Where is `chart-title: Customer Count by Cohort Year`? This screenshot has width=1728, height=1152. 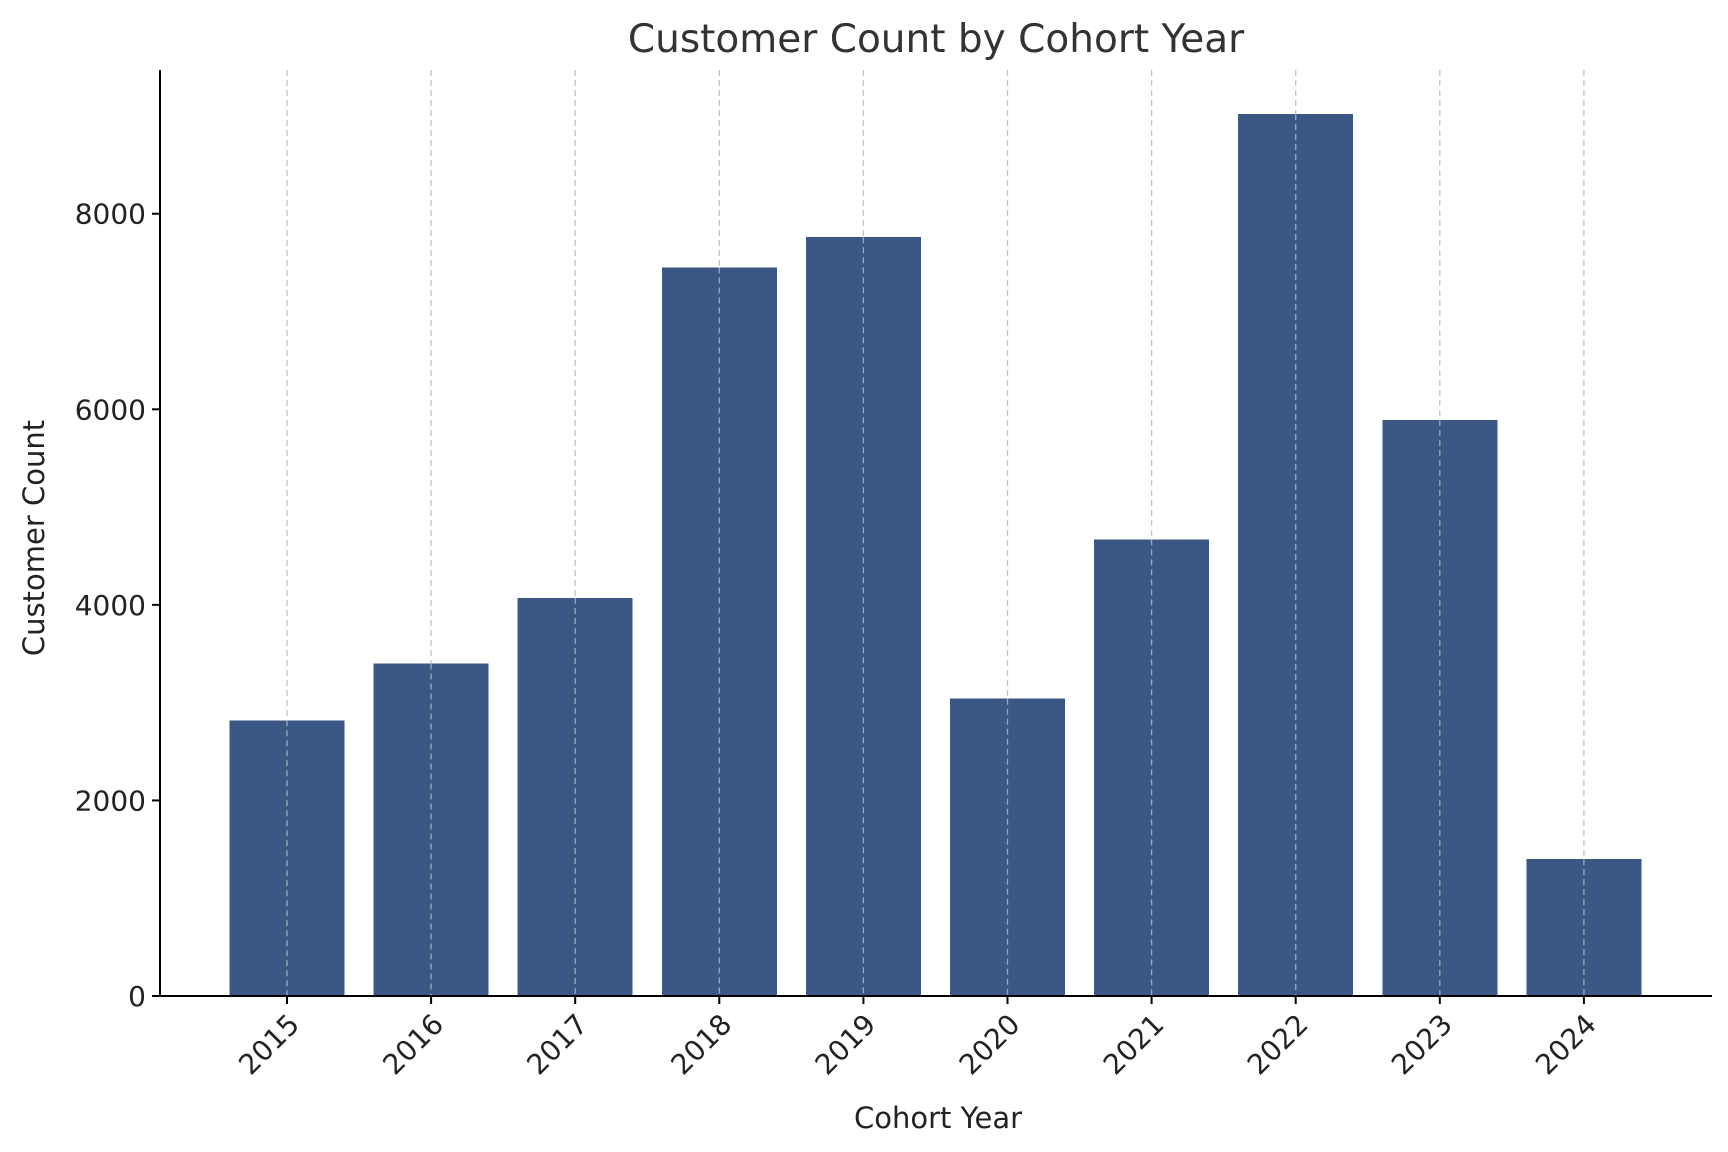
chart-title: Customer Count by Cohort Year is located at coordinates (936, 39).